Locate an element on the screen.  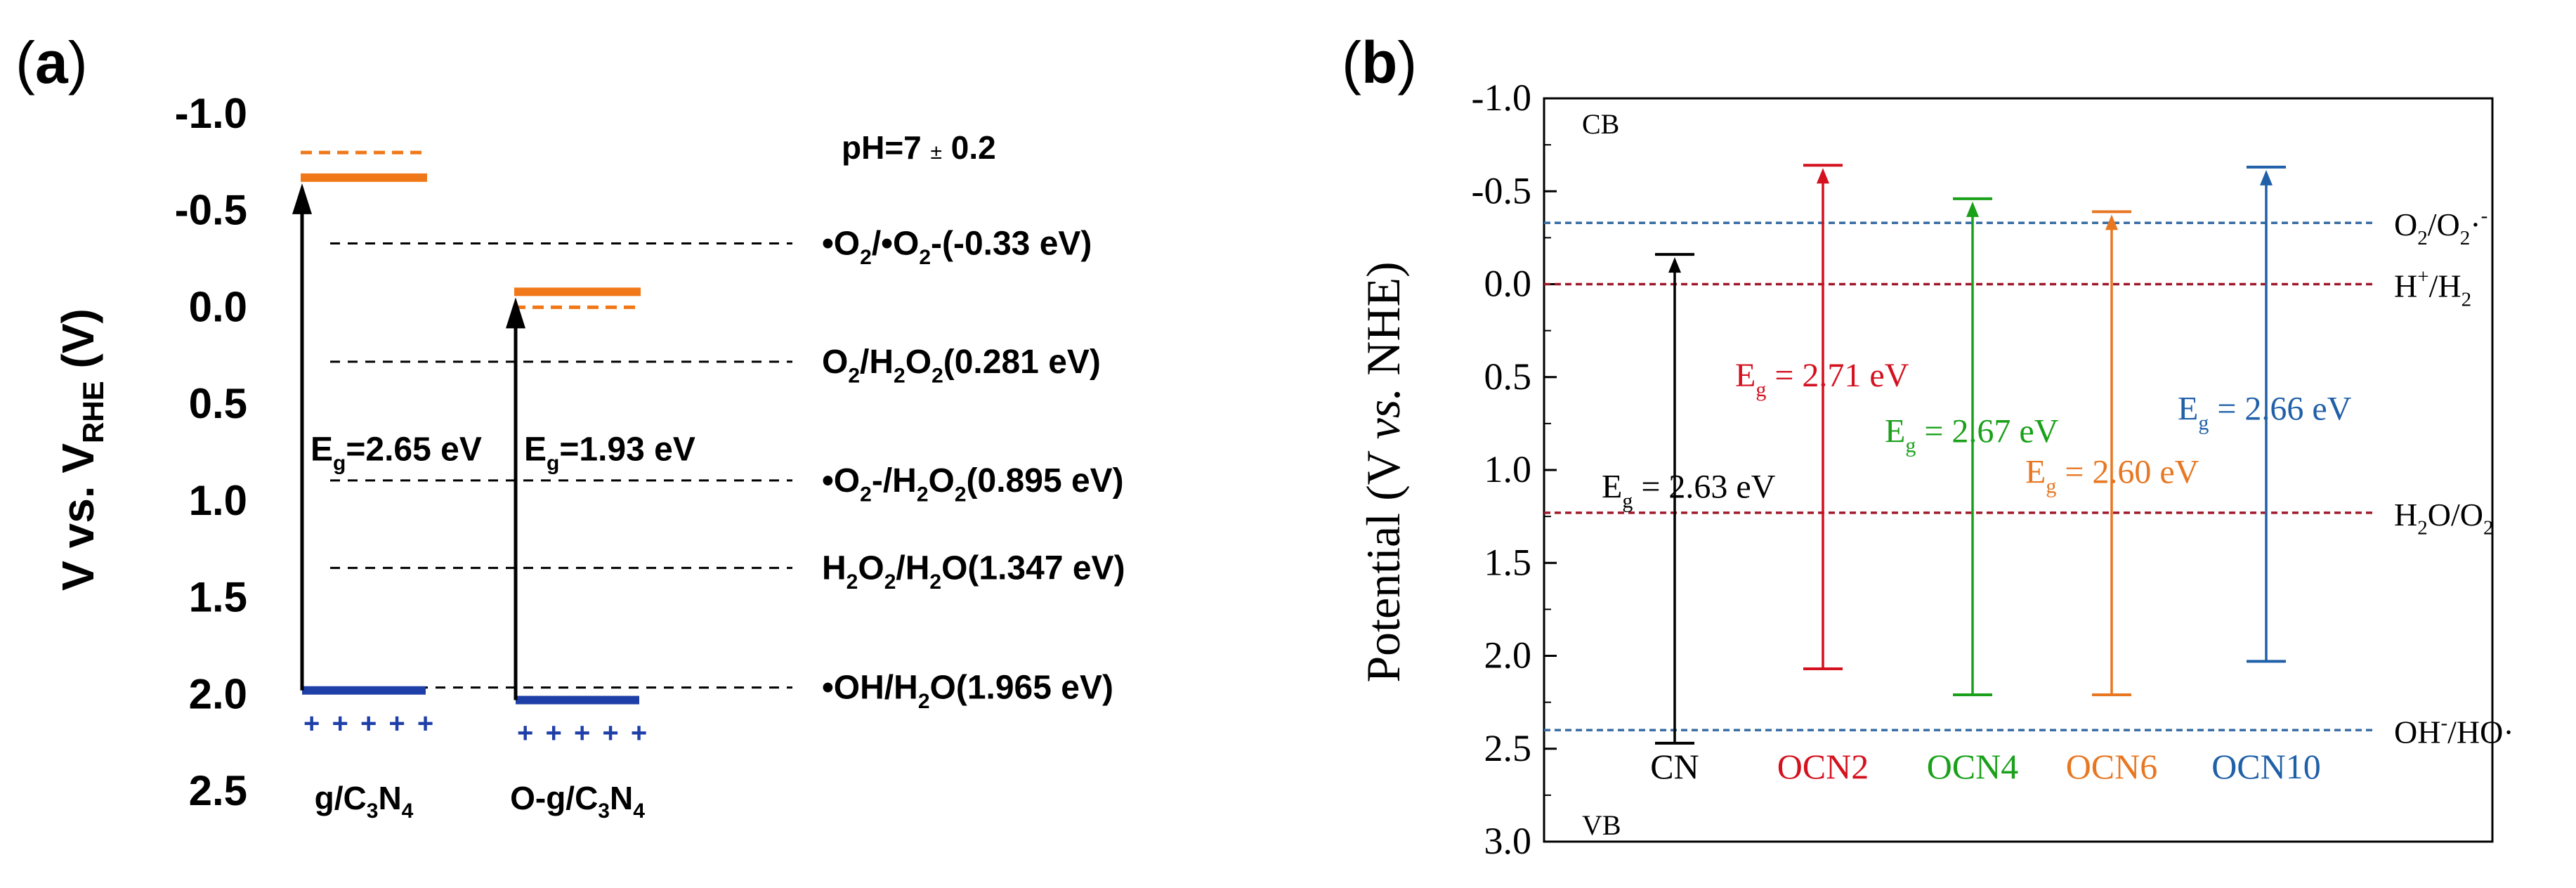
panel-b-ytick-2-5: 2.5 is located at coordinates (1508, 748).